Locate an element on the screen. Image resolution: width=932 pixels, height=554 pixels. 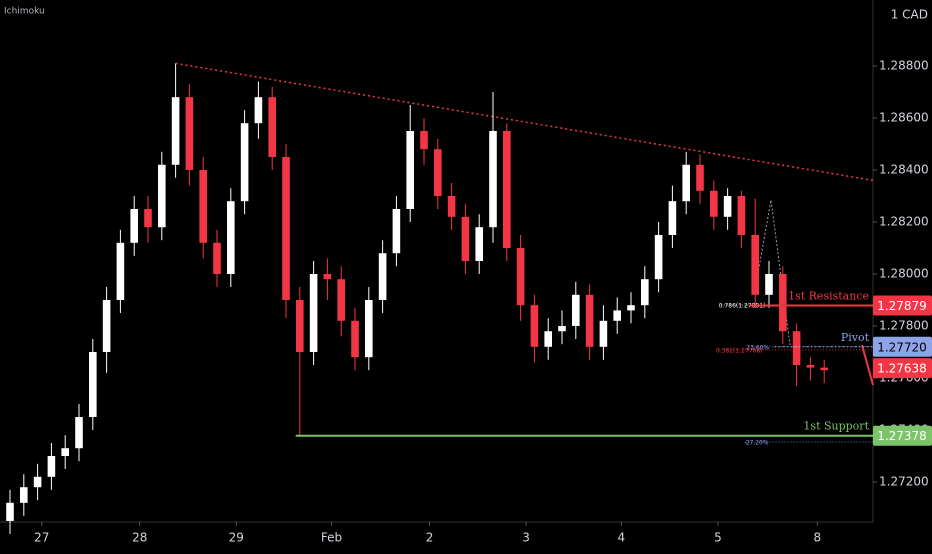
level-name: 1st Resistance is located at coordinates (828, 295).